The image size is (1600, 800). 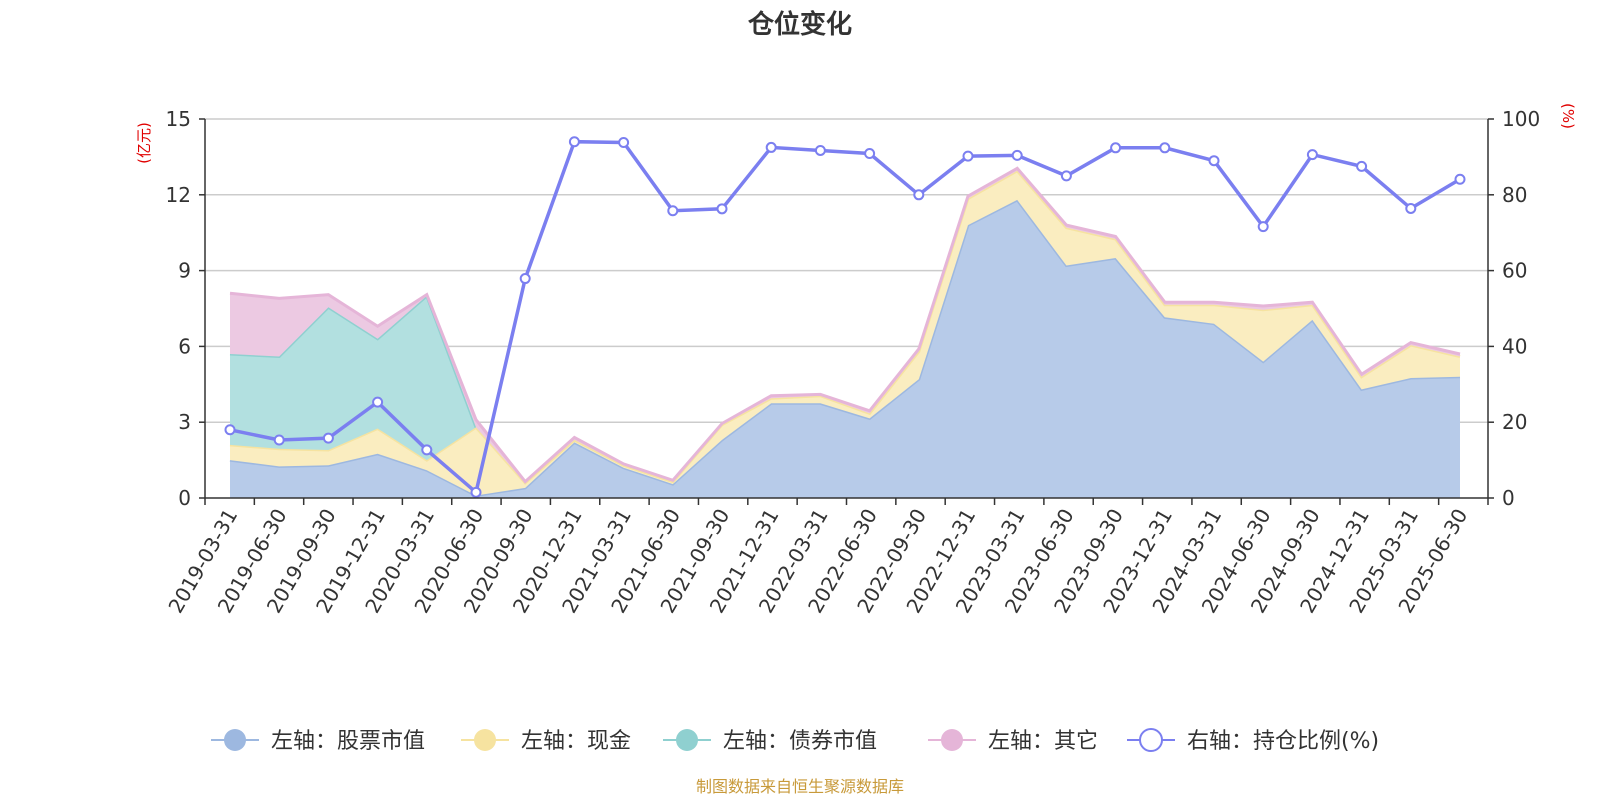 What do you see at coordinates (576, 741) in the screenshot?
I see `legend-label: 左轴：现金` at bounding box center [576, 741].